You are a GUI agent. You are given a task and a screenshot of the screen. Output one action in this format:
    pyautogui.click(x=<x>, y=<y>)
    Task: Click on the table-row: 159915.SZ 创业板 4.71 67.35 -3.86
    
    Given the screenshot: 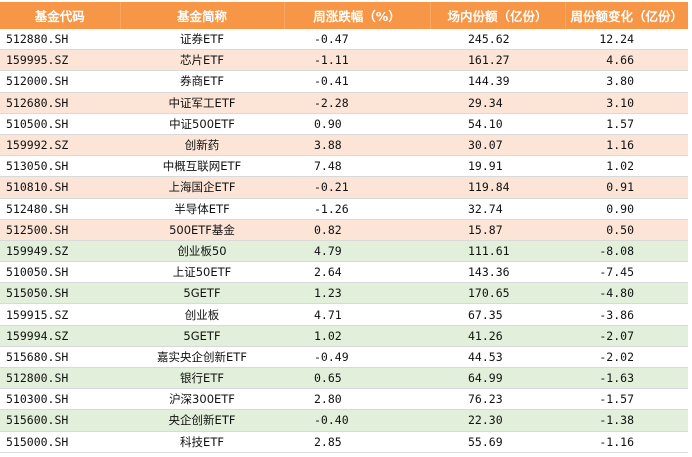 What is the action you would take?
    pyautogui.click(x=344, y=314)
    